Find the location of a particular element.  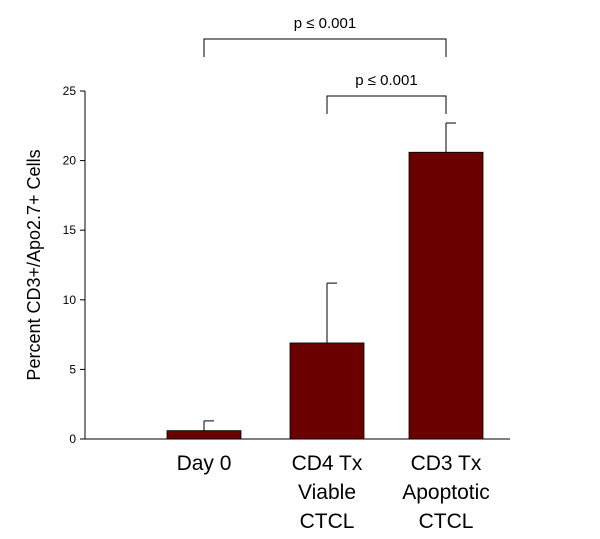

y-tick-label-2: 10 is located at coordinates (70, 300).